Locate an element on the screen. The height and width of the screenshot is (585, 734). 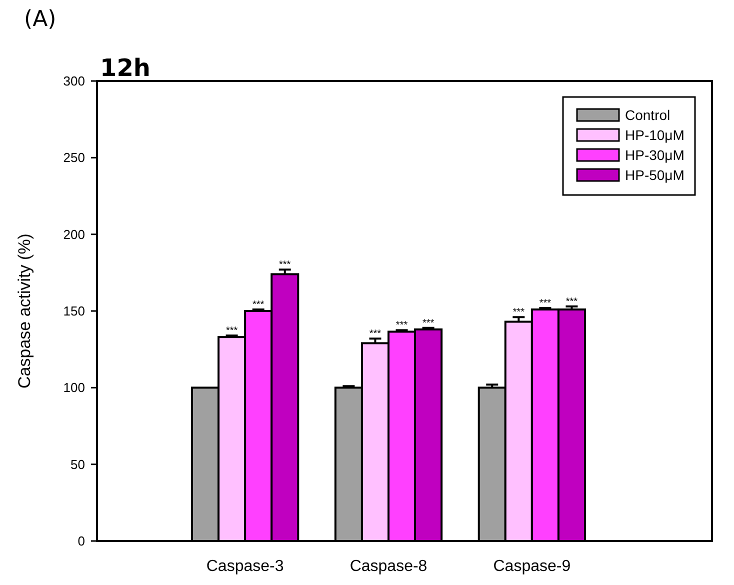
y-axis-title: Caspase activity (%) is located at coordinates (24, 311).